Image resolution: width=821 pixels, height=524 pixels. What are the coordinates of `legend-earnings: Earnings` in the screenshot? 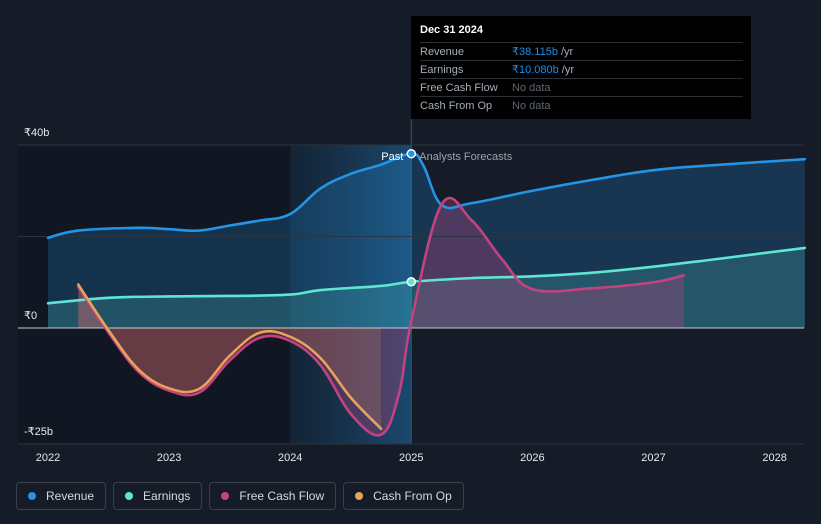 It's located at (158, 496).